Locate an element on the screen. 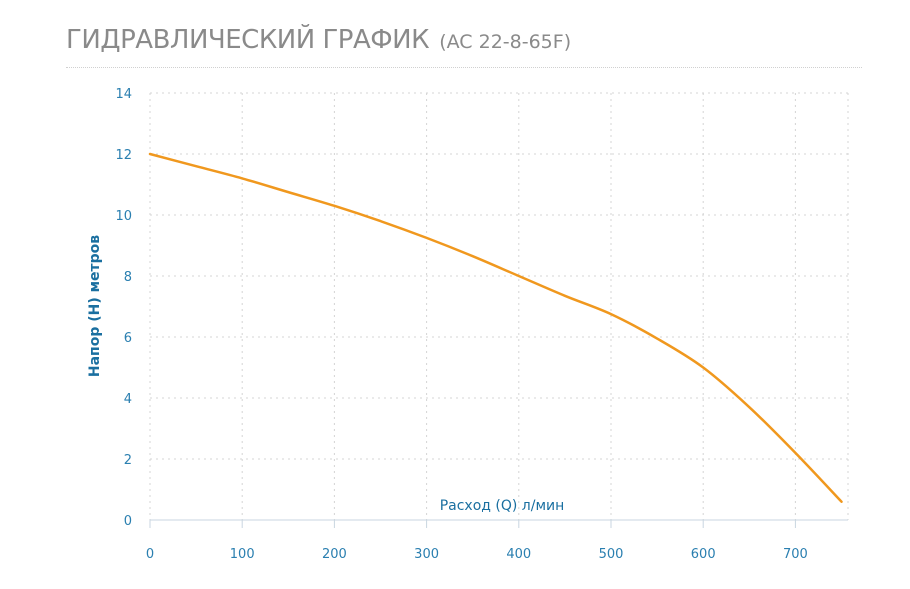 Image resolution: width=910 pixels, height=589 pixels. x-axis-title: Расход (Q) л/мин is located at coordinates (502, 506).